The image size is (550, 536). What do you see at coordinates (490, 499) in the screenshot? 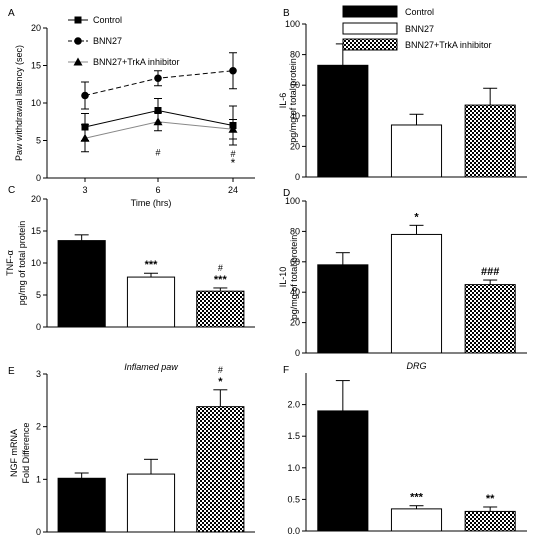
I see `panel-f-significance-label: **` at bounding box center [490, 499].